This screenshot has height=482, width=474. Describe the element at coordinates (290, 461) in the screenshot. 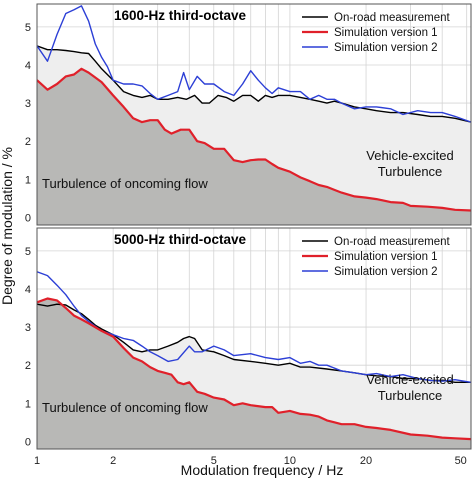

I see `x-tick-label: 10` at that location.